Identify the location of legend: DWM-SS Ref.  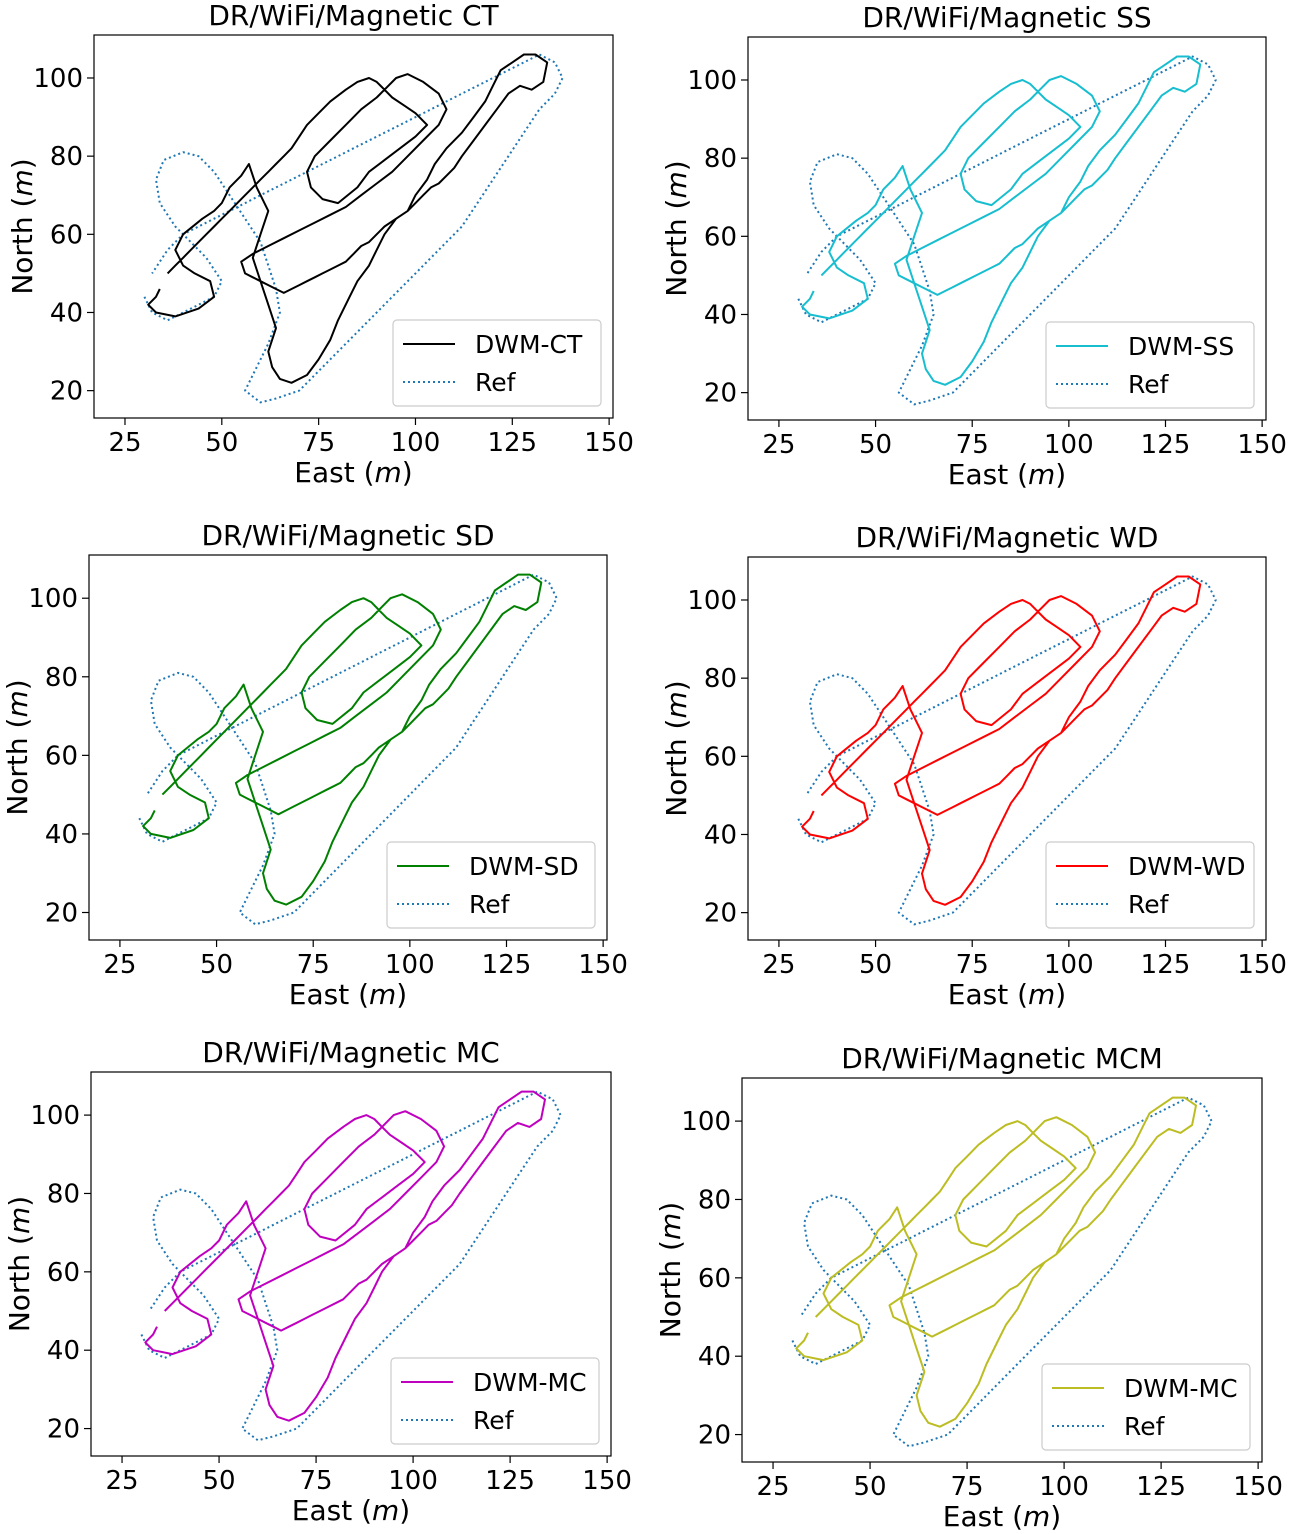
(1150, 365).